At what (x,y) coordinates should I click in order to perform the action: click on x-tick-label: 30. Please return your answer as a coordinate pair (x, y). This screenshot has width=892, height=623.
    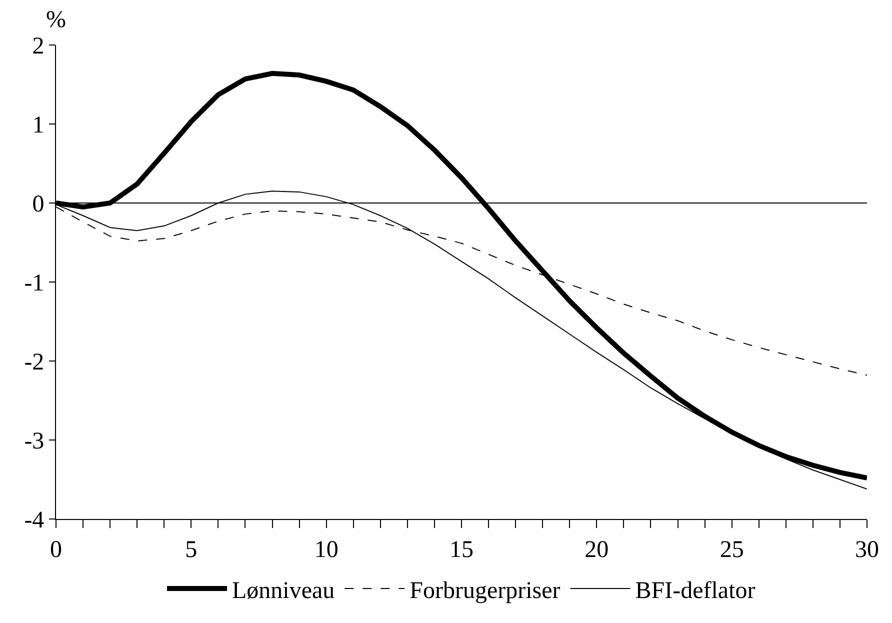
    Looking at the image, I should click on (867, 549).